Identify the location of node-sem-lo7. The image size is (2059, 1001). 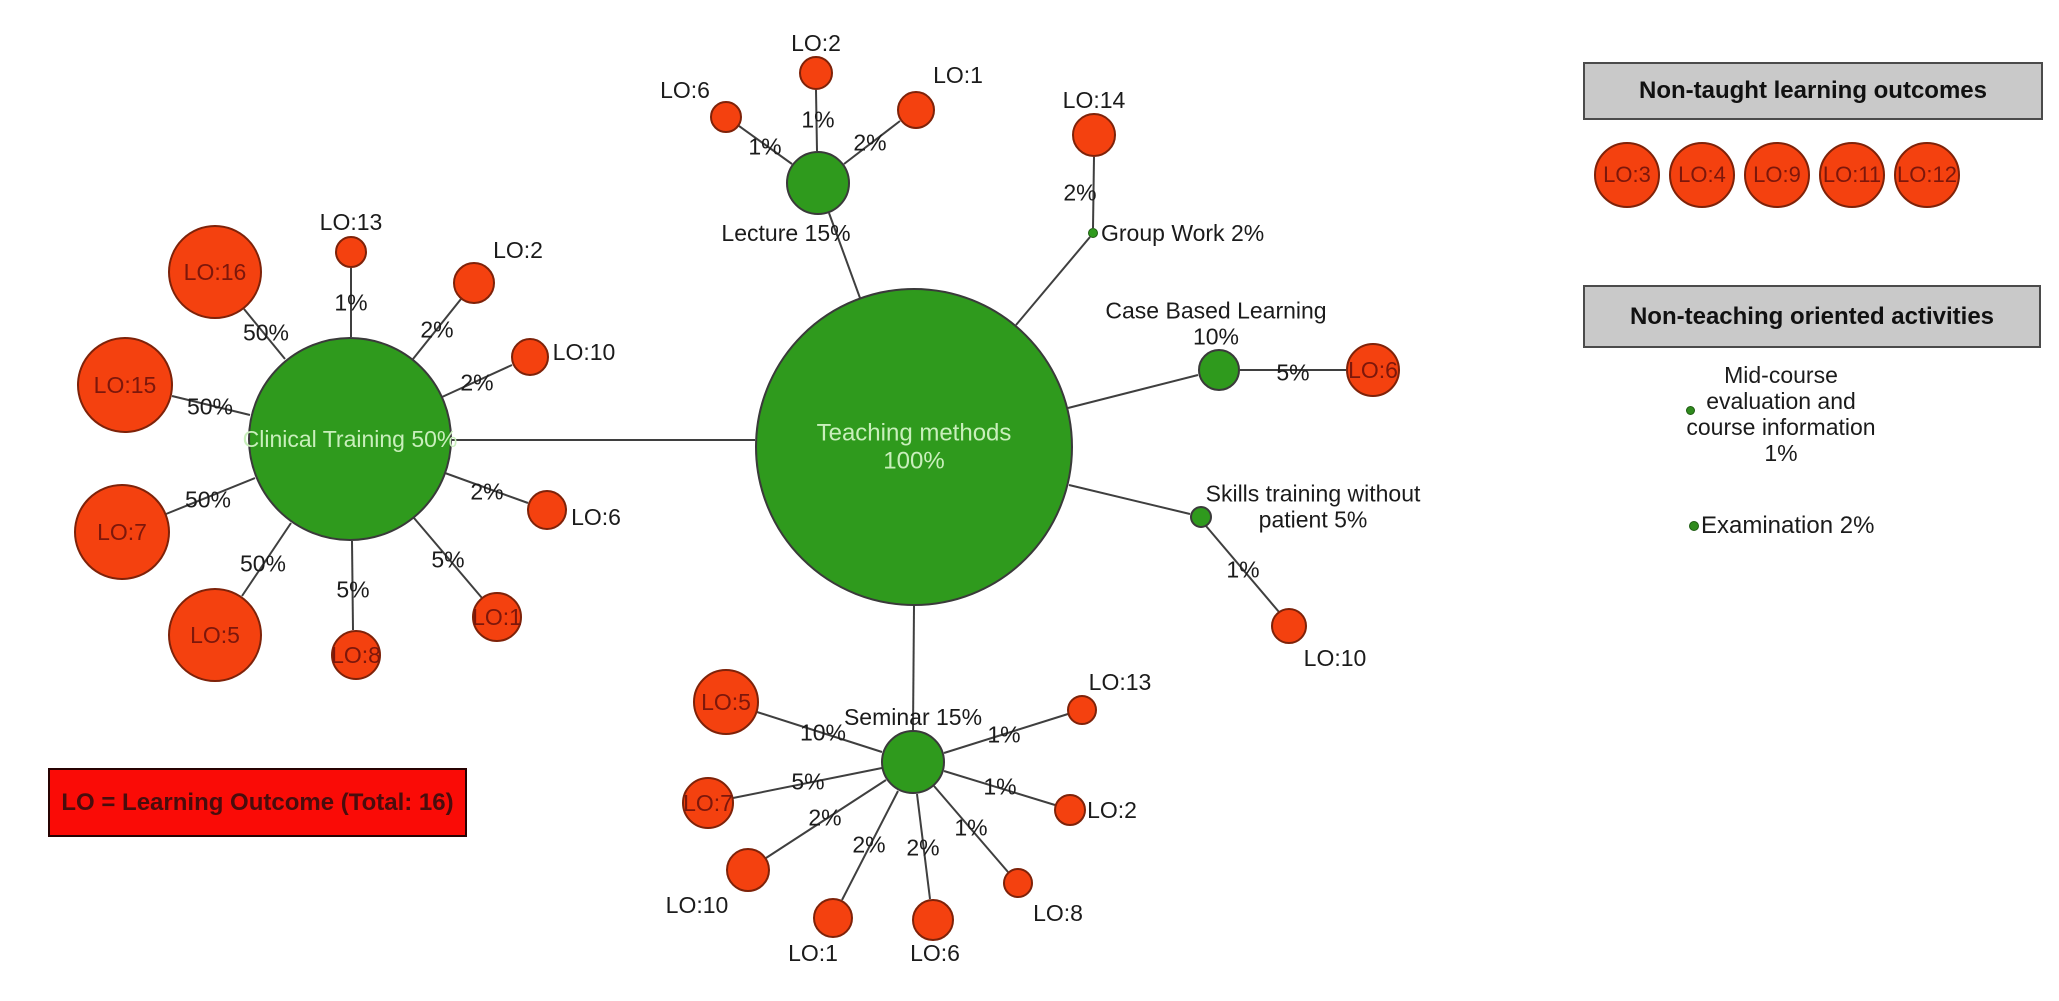
(708, 803).